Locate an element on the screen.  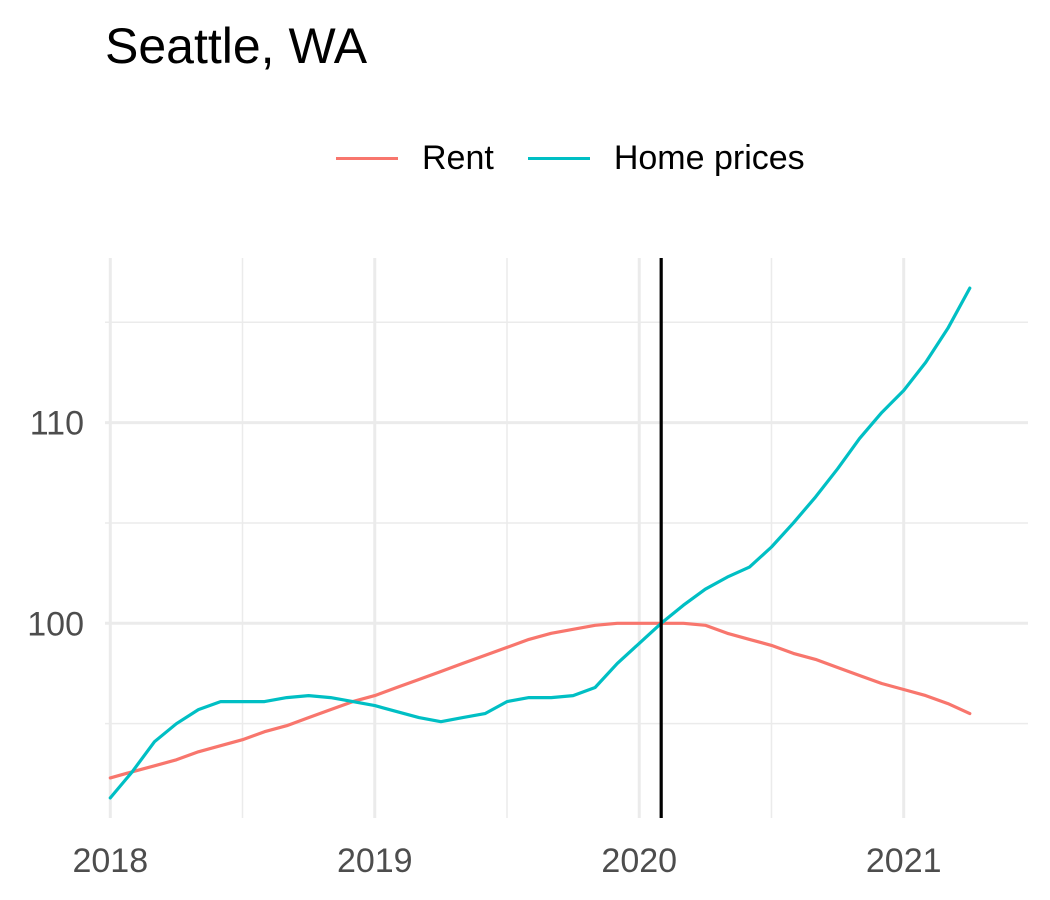
x-tick-label-2019: 2019 is located at coordinates (375, 861).